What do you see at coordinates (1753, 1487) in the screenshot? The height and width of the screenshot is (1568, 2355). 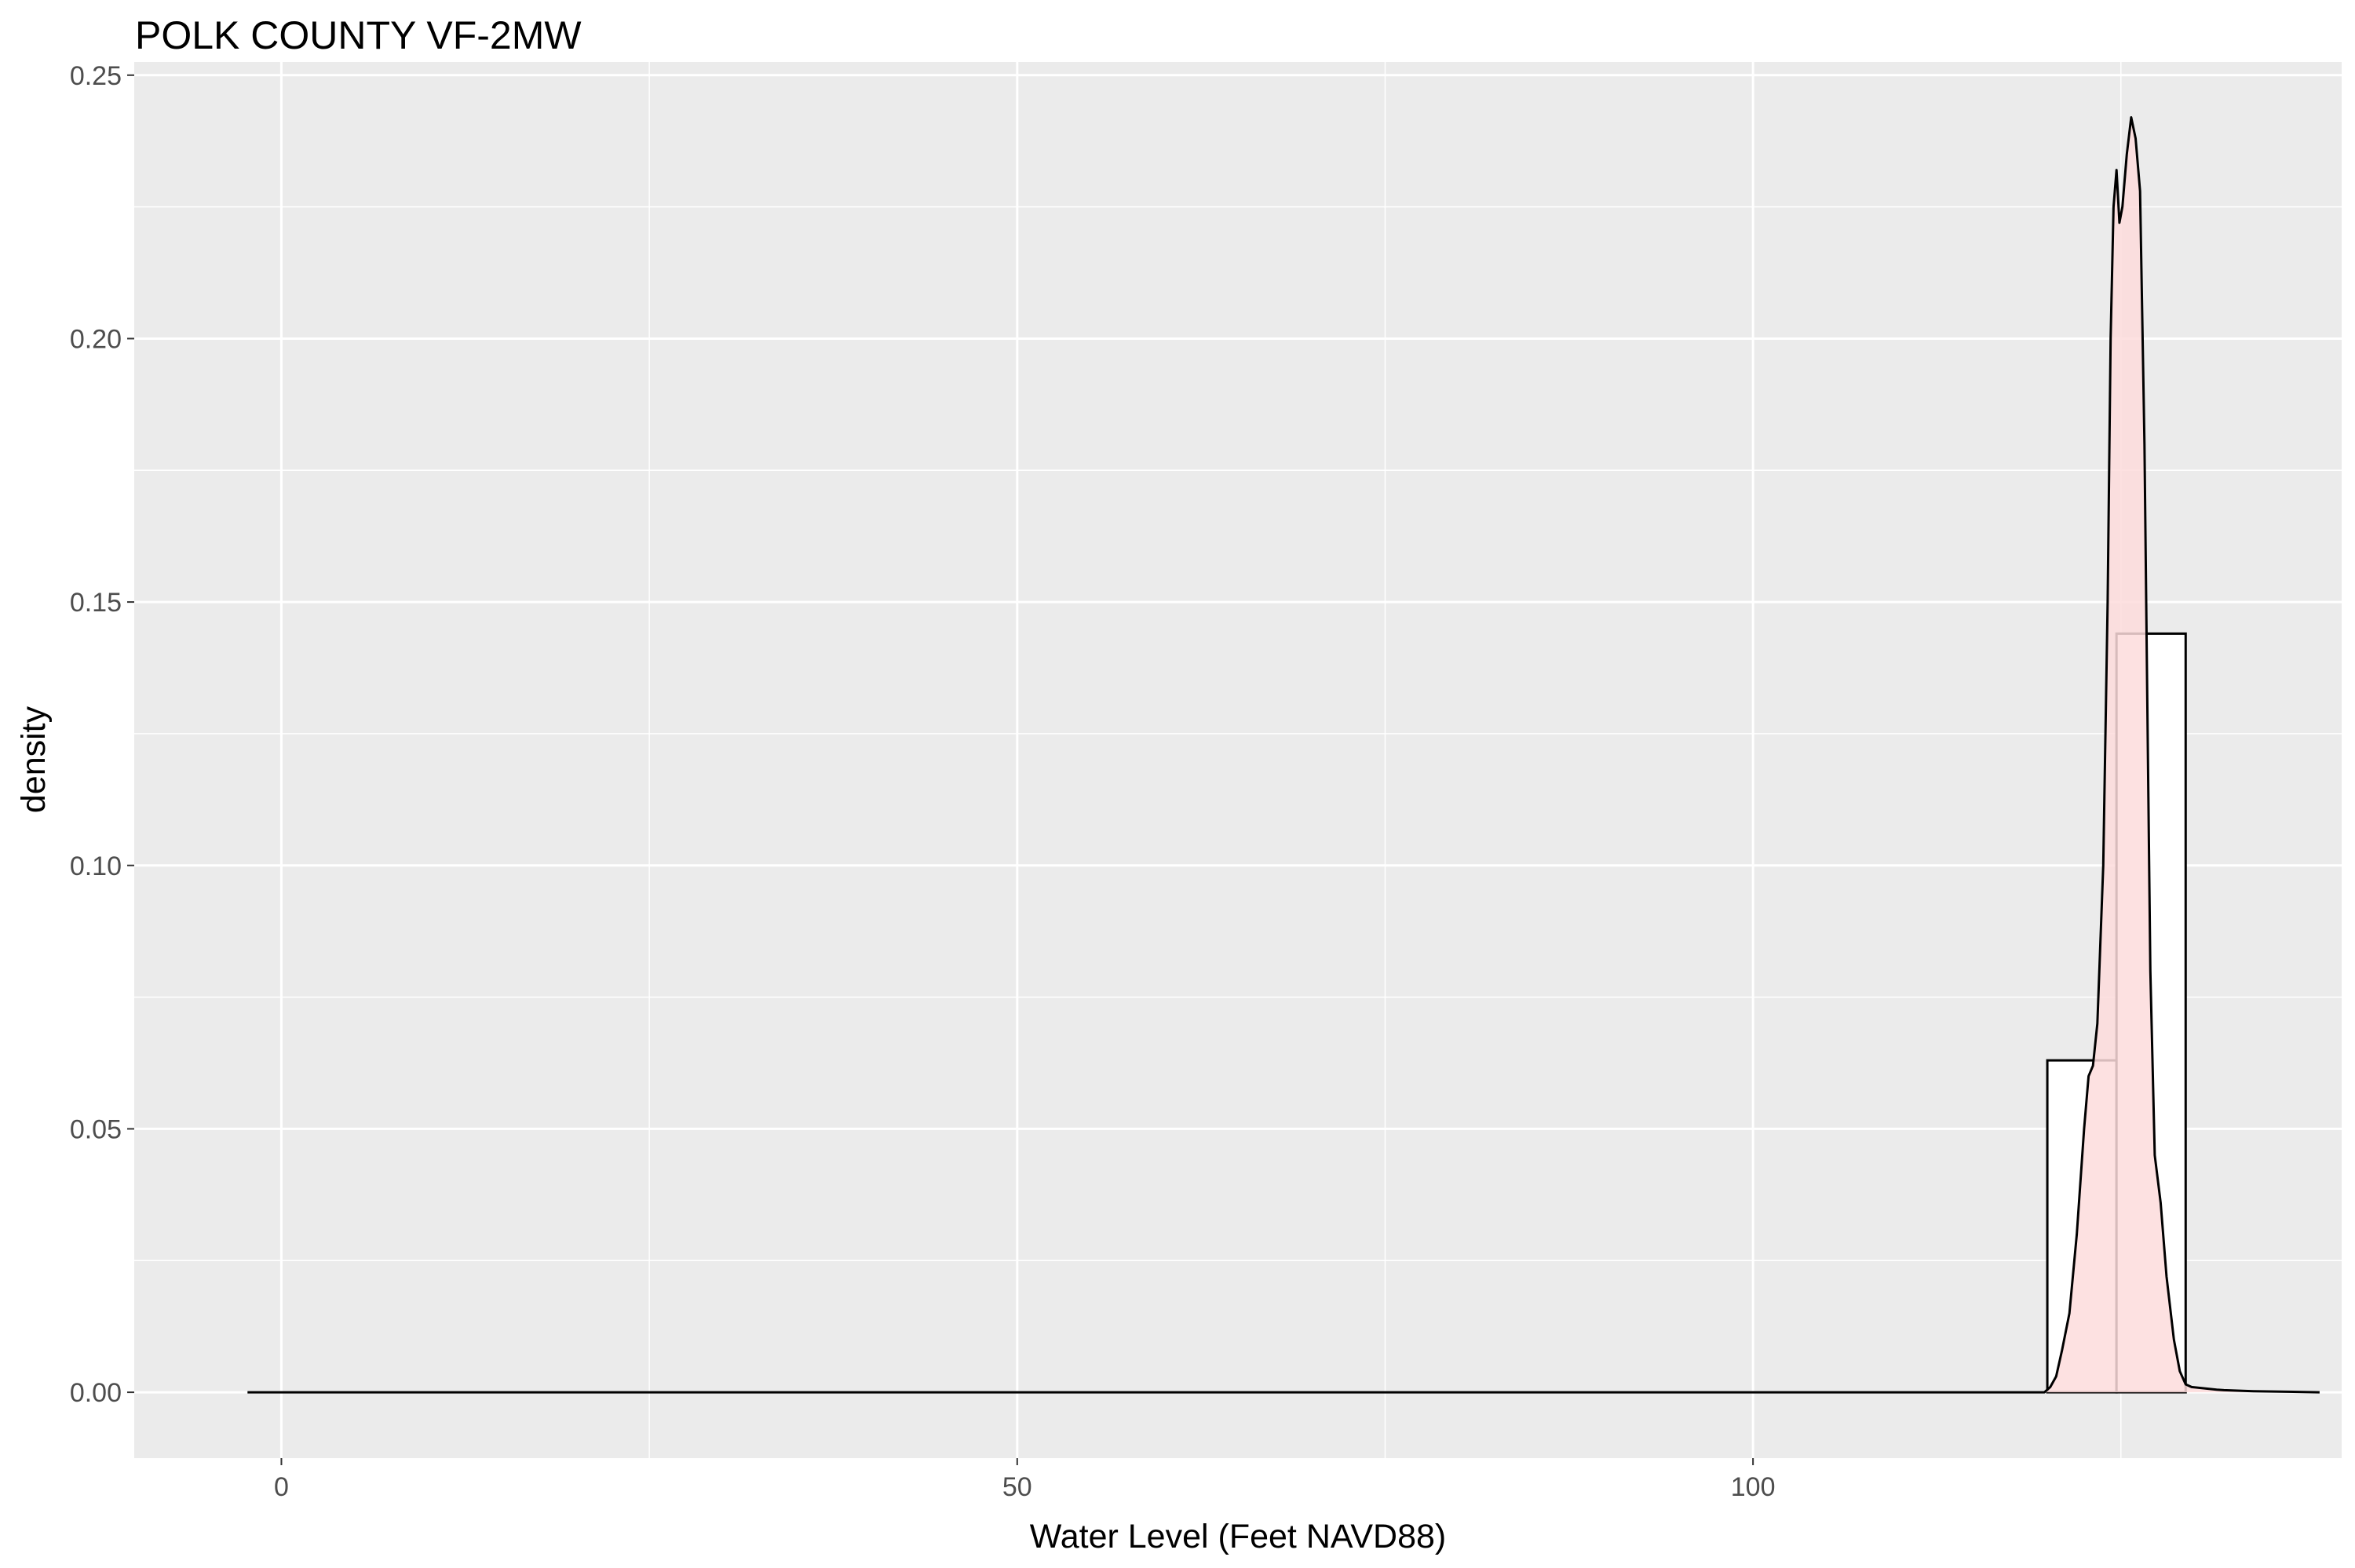 I see `x-tick-label: 100` at bounding box center [1753, 1487].